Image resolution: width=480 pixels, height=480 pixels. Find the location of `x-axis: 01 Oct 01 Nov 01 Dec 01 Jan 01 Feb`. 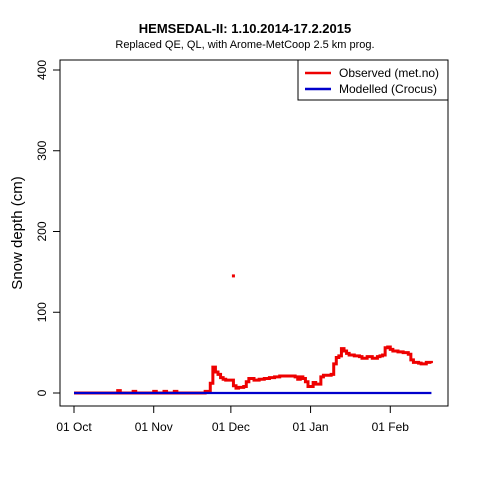

x-axis: 01 Oct 01 Nov 01 Dec 01 Jan 01 Feb is located at coordinates (232, 420).